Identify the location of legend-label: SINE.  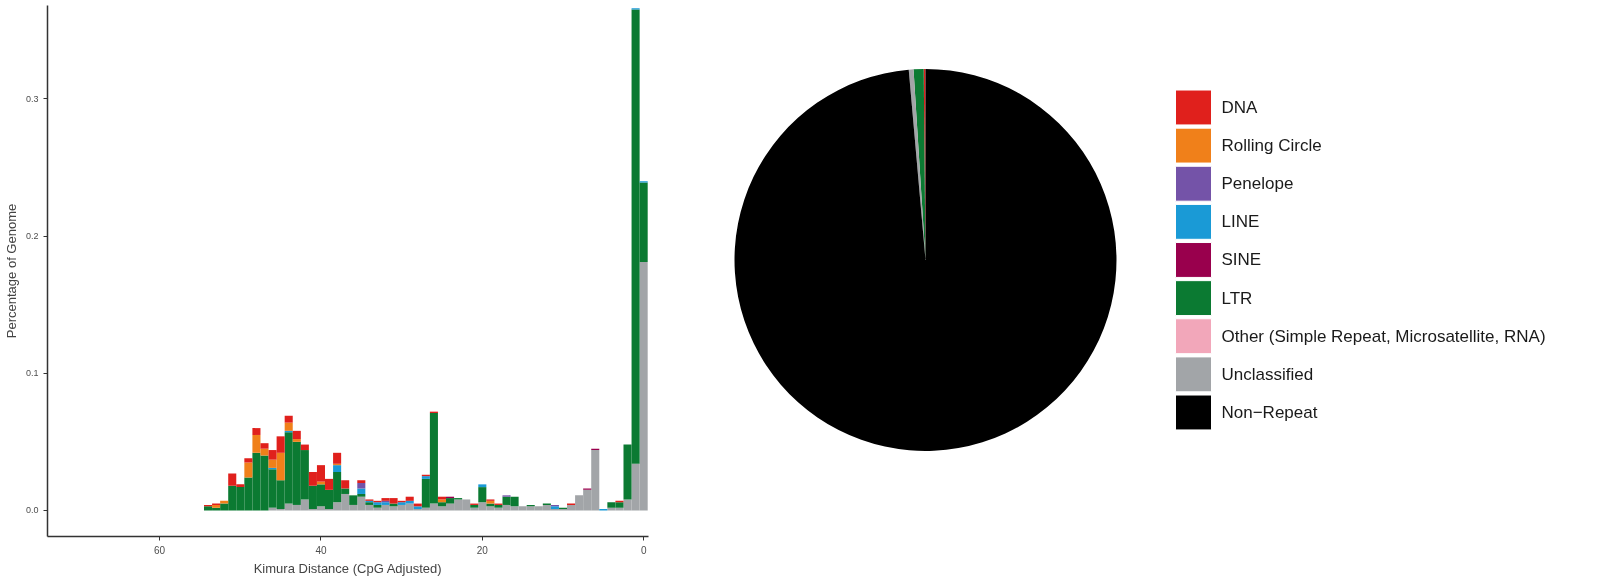
(1241, 260).